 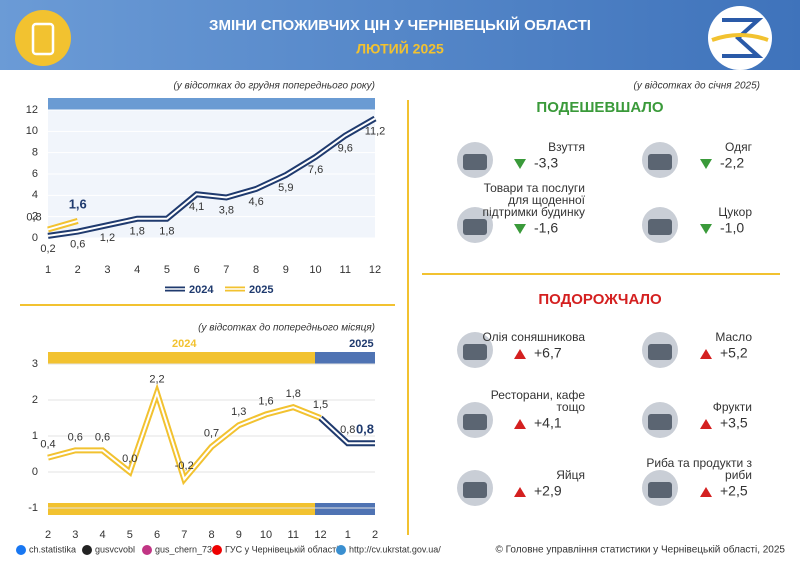 I want to click on data-label: 5,9, so click(x=285, y=188).